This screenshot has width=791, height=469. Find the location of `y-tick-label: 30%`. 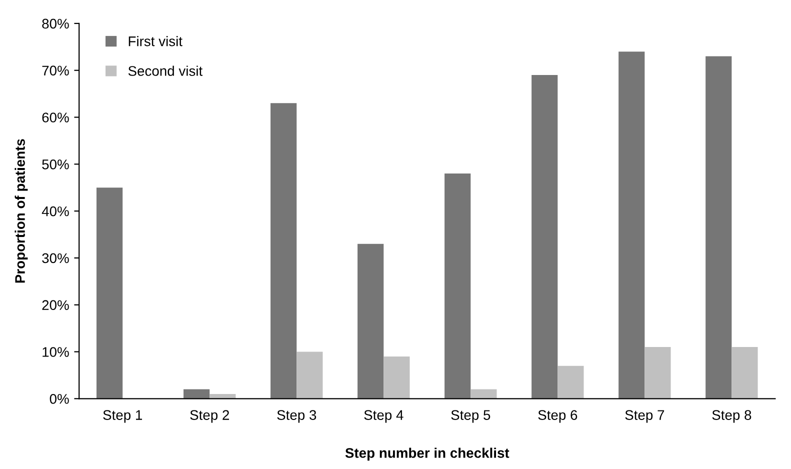

y-tick-label: 30% is located at coordinates (55, 258).